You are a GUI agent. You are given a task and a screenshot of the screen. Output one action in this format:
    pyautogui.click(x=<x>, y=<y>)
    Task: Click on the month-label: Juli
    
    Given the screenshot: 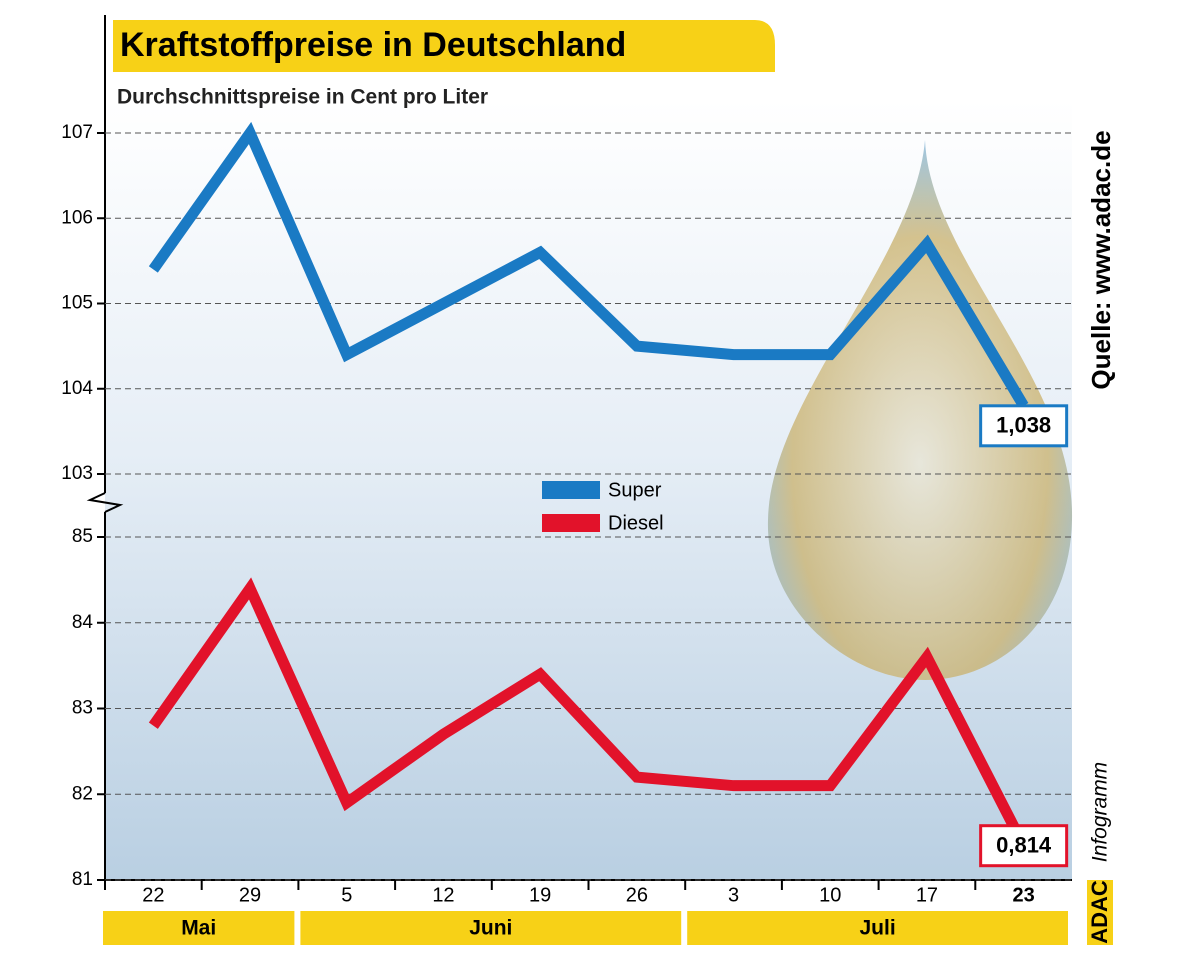 What is the action you would take?
    pyautogui.click(x=878, y=928)
    